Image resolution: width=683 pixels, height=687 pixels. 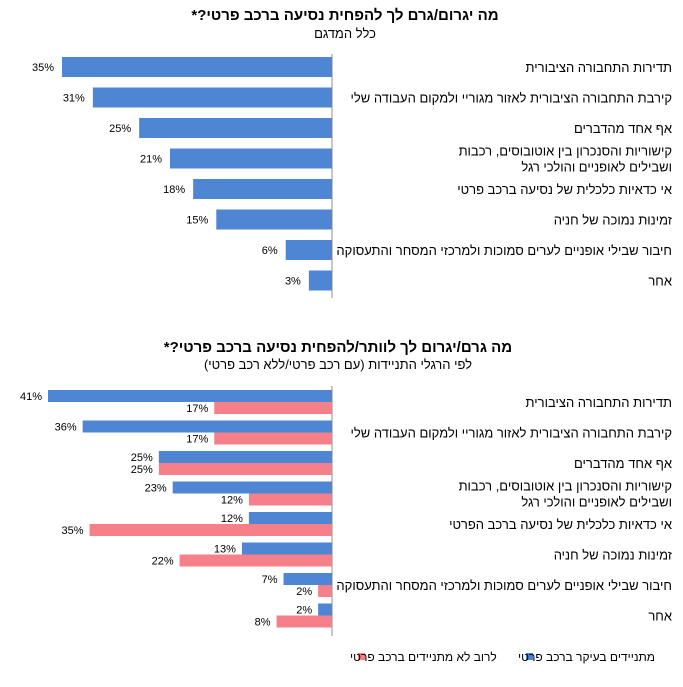 What do you see at coordinates (270, 580) in the screenshot?
I see `chart-2-value-label-series-1-7: 7%` at bounding box center [270, 580].